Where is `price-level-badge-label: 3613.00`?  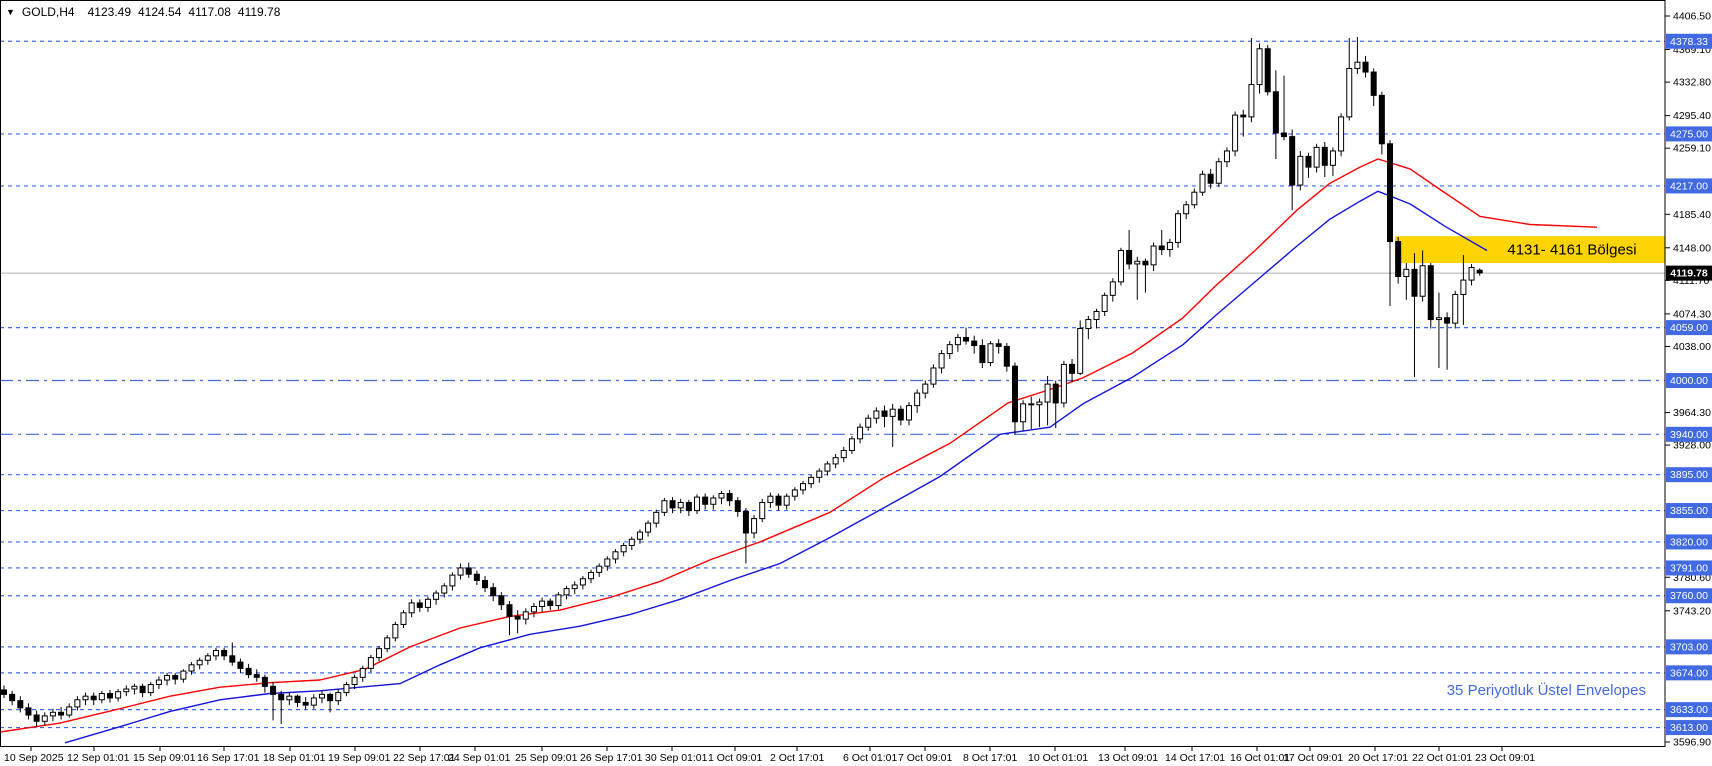
price-level-badge-label: 3613.00 is located at coordinates (1689, 728).